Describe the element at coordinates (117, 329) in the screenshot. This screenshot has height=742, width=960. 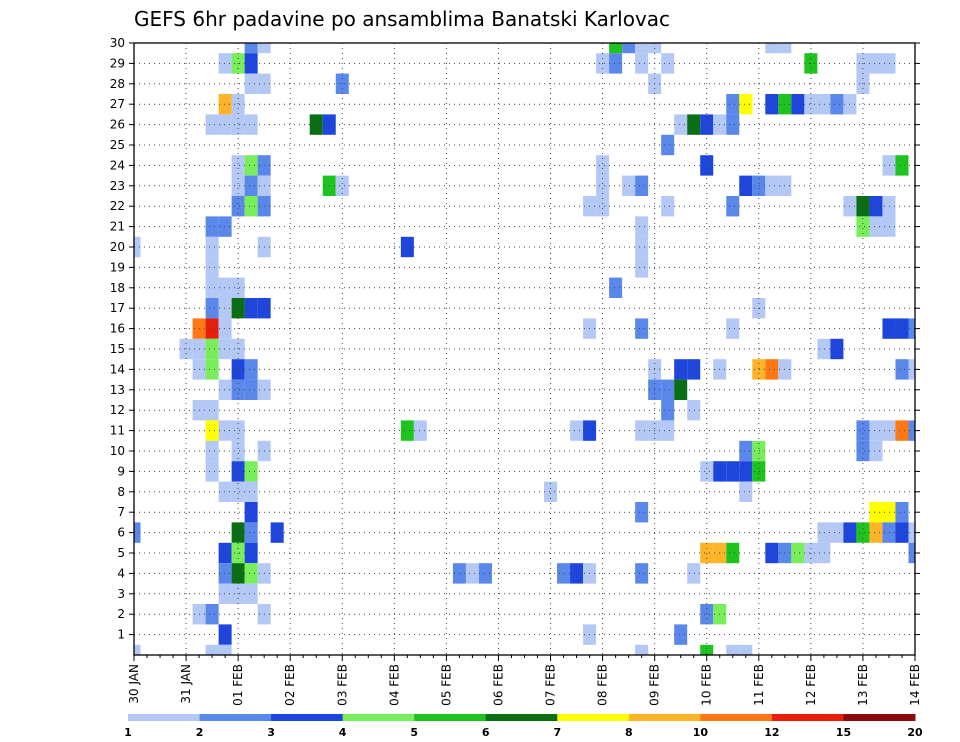
I see `y-tick-label: 16` at that location.